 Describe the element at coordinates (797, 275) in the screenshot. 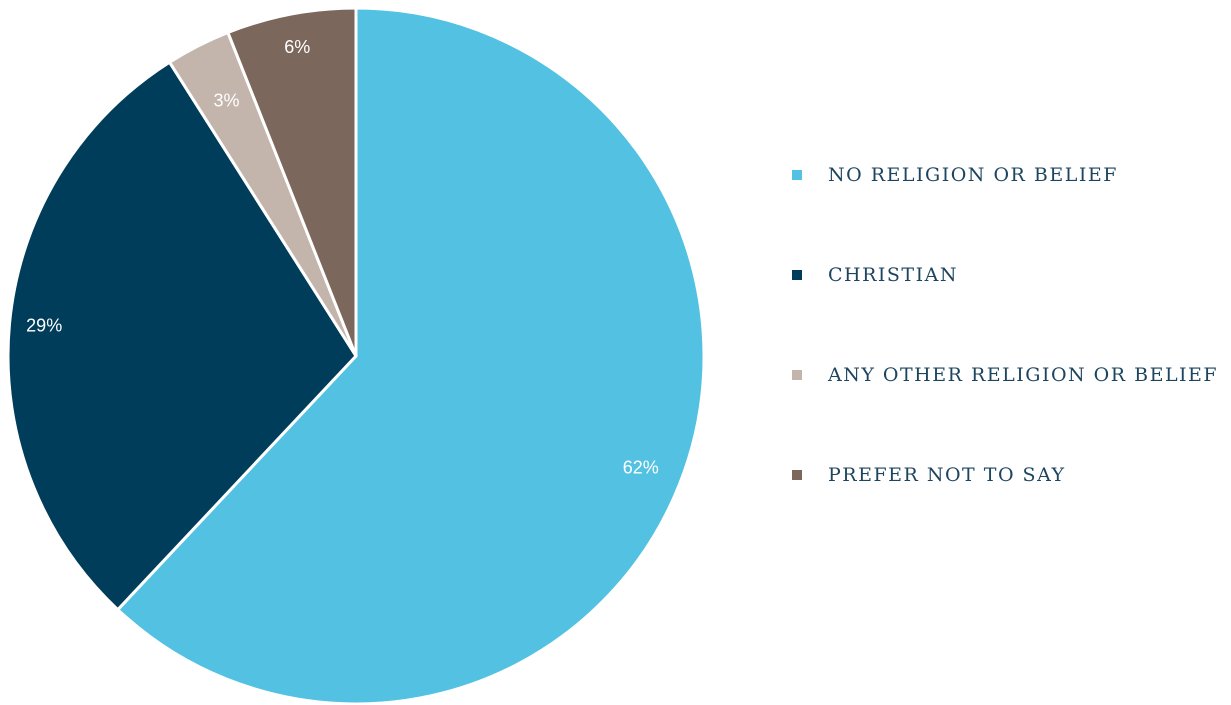

I see `legend-swatch-christian` at that location.